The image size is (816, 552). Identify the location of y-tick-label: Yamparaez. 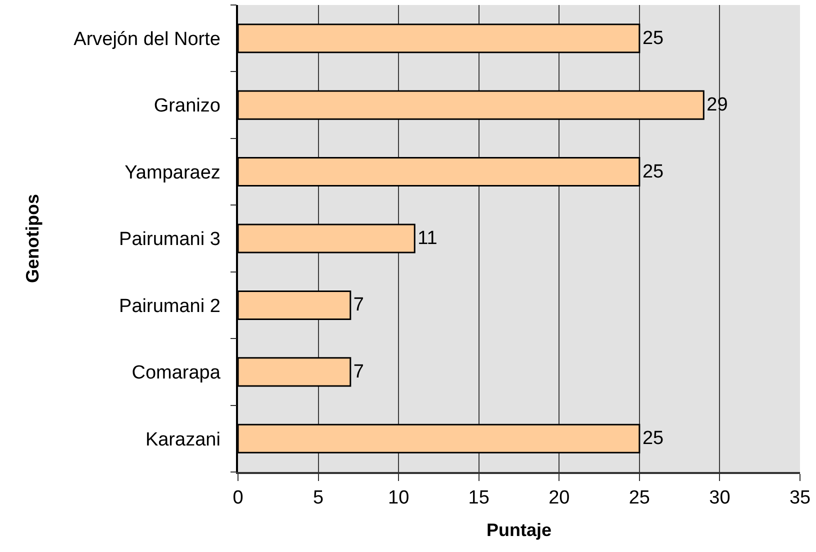
(172, 173).